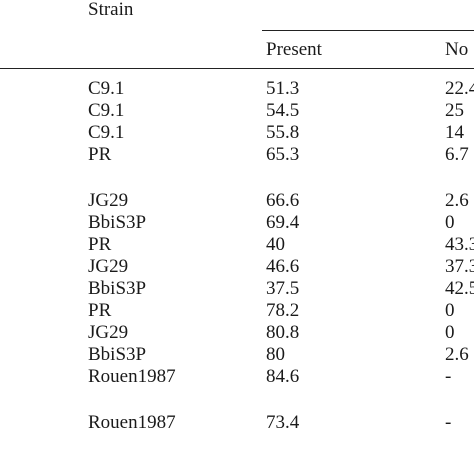 The width and height of the screenshot is (474, 474). What do you see at coordinates (283, 422) in the screenshot?
I see `present-cell: 73.4` at bounding box center [283, 422].